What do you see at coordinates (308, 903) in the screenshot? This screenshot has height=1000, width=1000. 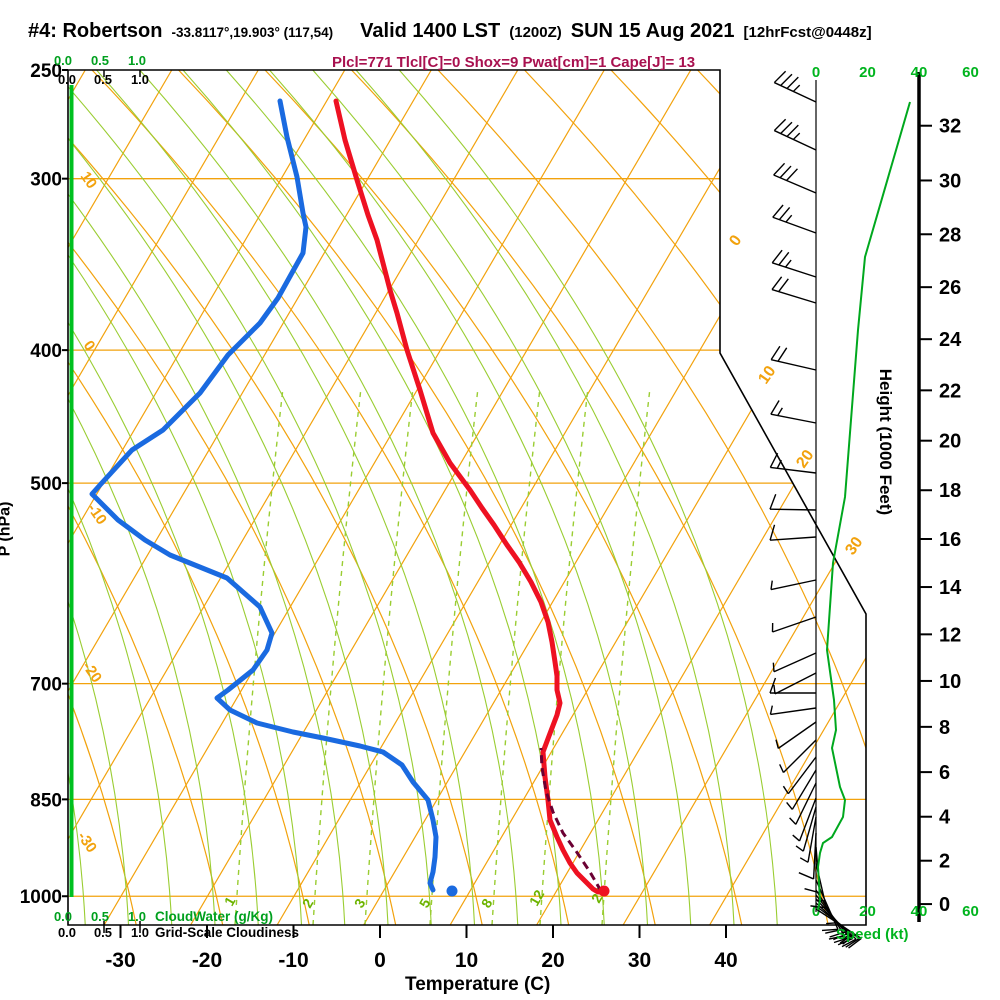 I see `mixing-ratio-label: 2` at bounding box center [308, 903].